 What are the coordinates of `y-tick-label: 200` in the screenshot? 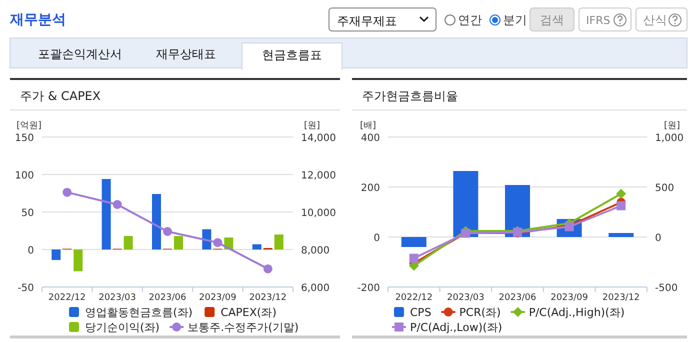 It's located at (370, 188).